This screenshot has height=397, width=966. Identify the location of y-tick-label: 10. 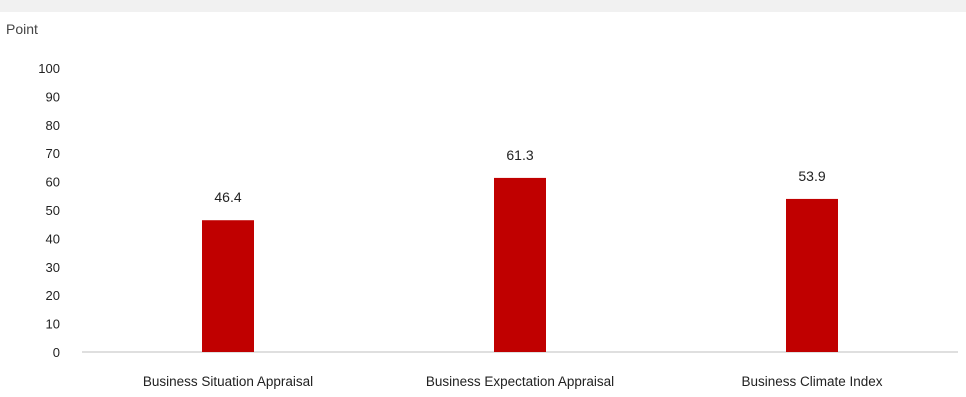
(53, 324).